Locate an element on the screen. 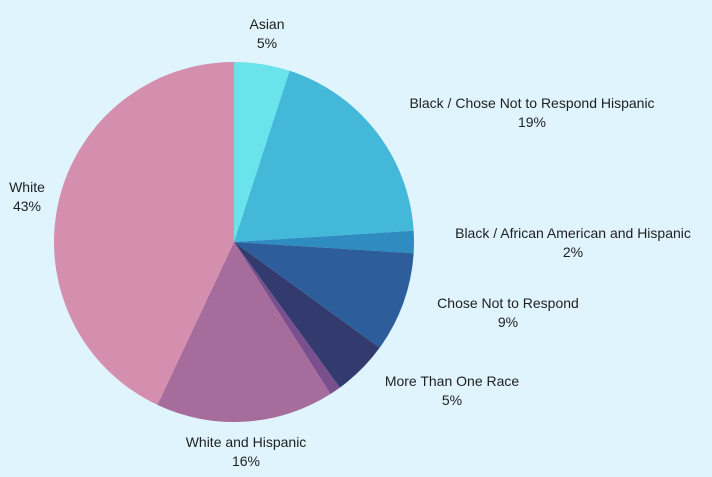 The width and height of the screenshot is (712, 477). label-asian-value: 5% is located at coordinates (267, 43).